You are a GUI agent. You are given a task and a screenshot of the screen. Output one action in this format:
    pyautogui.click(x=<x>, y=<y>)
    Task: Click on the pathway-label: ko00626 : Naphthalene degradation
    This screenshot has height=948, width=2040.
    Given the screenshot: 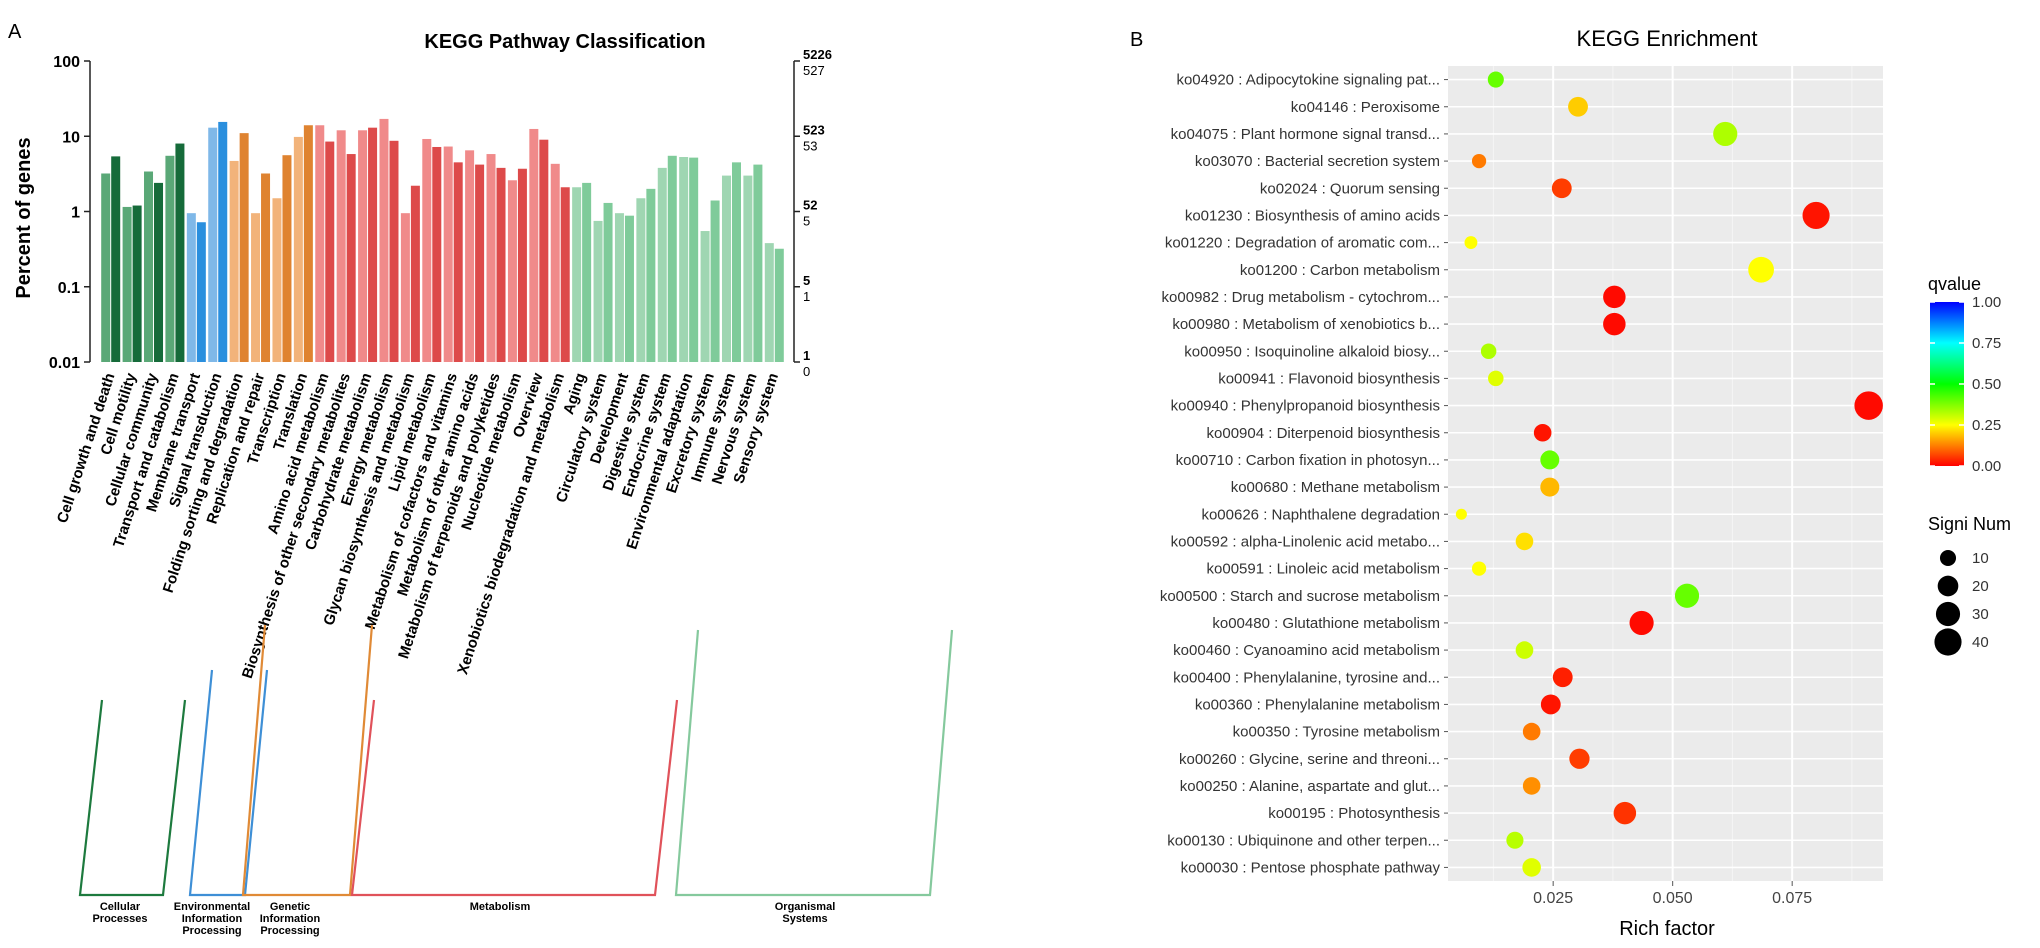 What is the action you would take?
    pyautogui.click(x=1320, y=514)
    